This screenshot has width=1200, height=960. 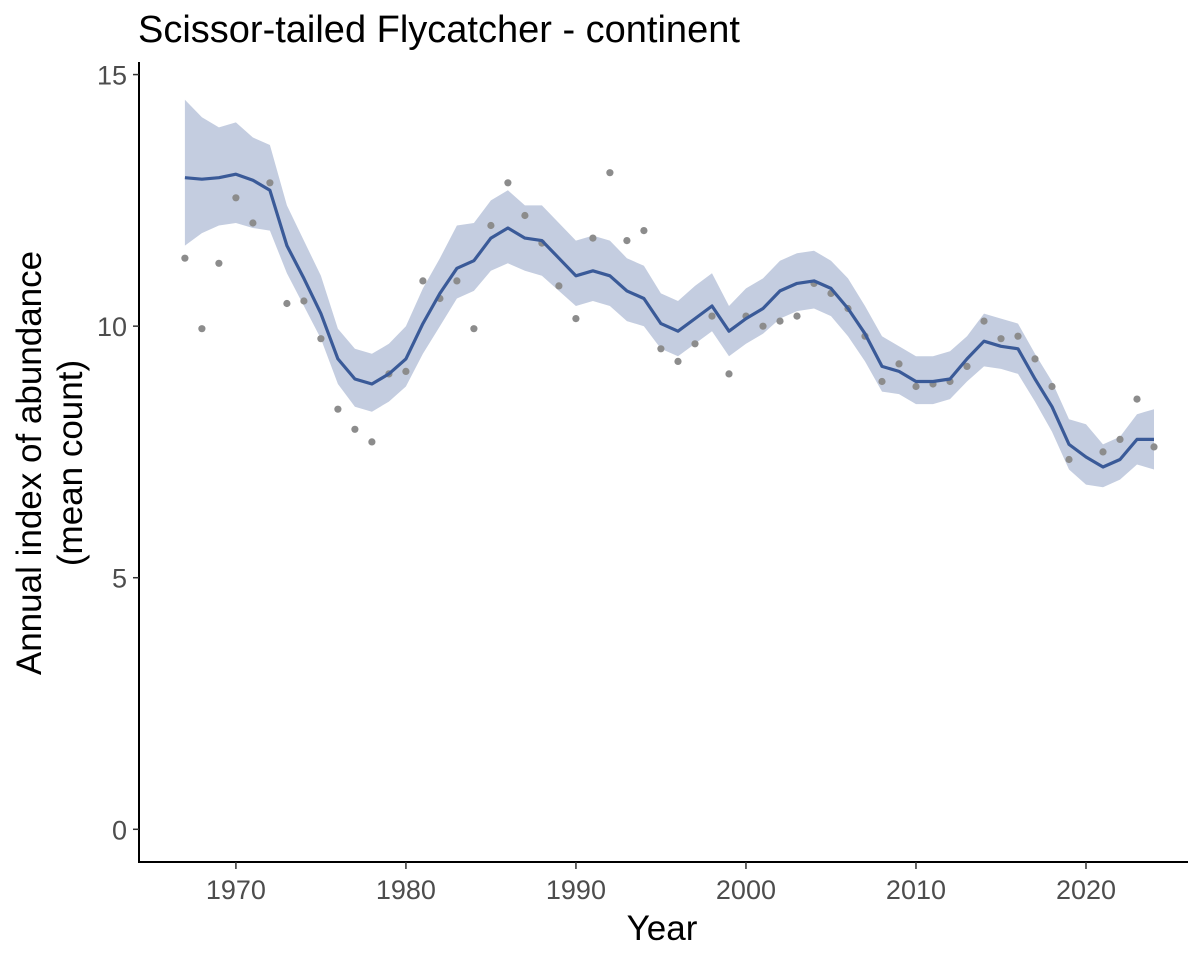 I want to click on x-tick-label: 2000, so click(x=746, y=890).